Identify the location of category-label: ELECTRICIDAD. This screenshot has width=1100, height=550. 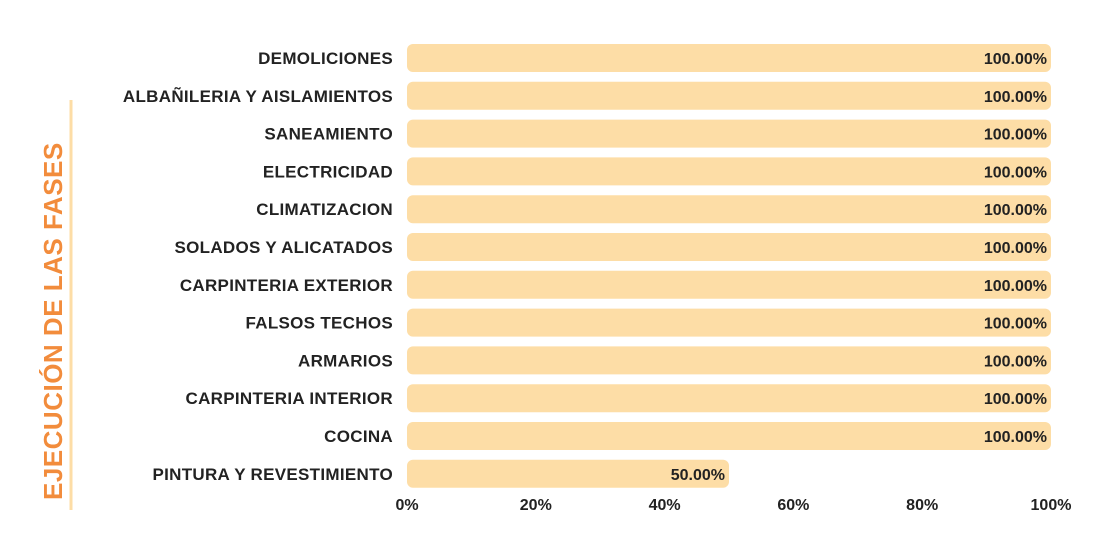
(328, 171).